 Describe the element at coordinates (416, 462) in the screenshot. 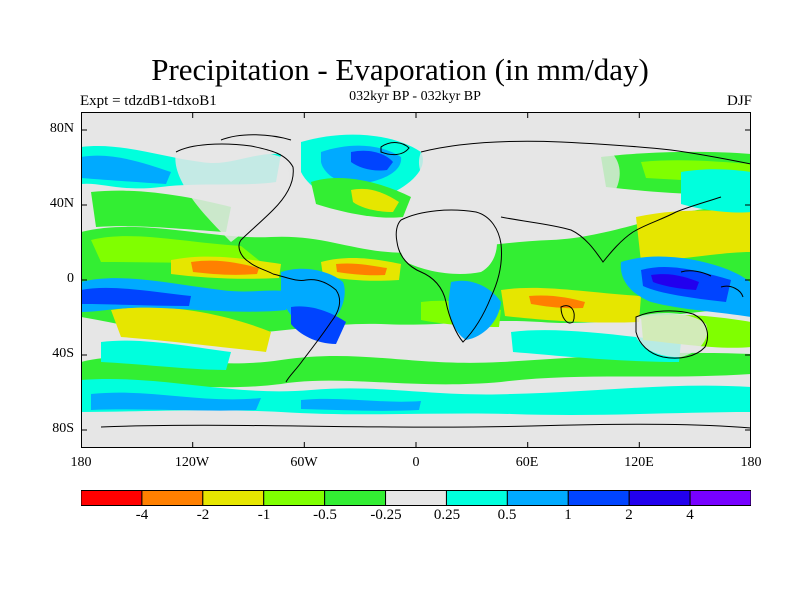

I see `lon-label-0: 0` at that location.